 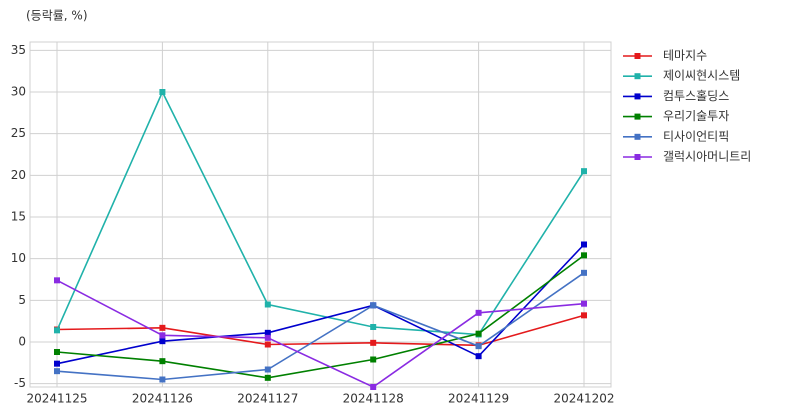 I want to click on y-tick-label: 15, so click(x=18, y=217).